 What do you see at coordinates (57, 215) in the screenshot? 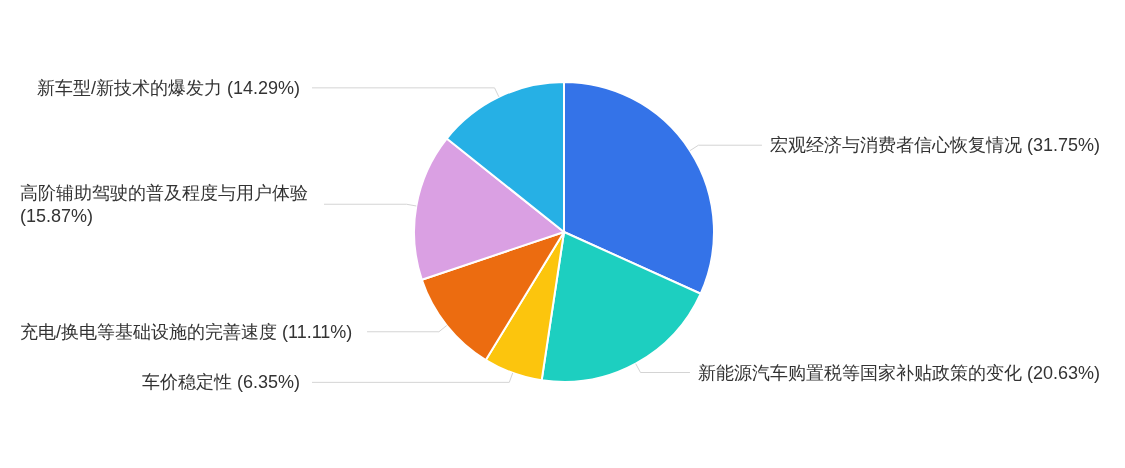
I see `data-label: (15.87%)` at bounding box center [57, 215].